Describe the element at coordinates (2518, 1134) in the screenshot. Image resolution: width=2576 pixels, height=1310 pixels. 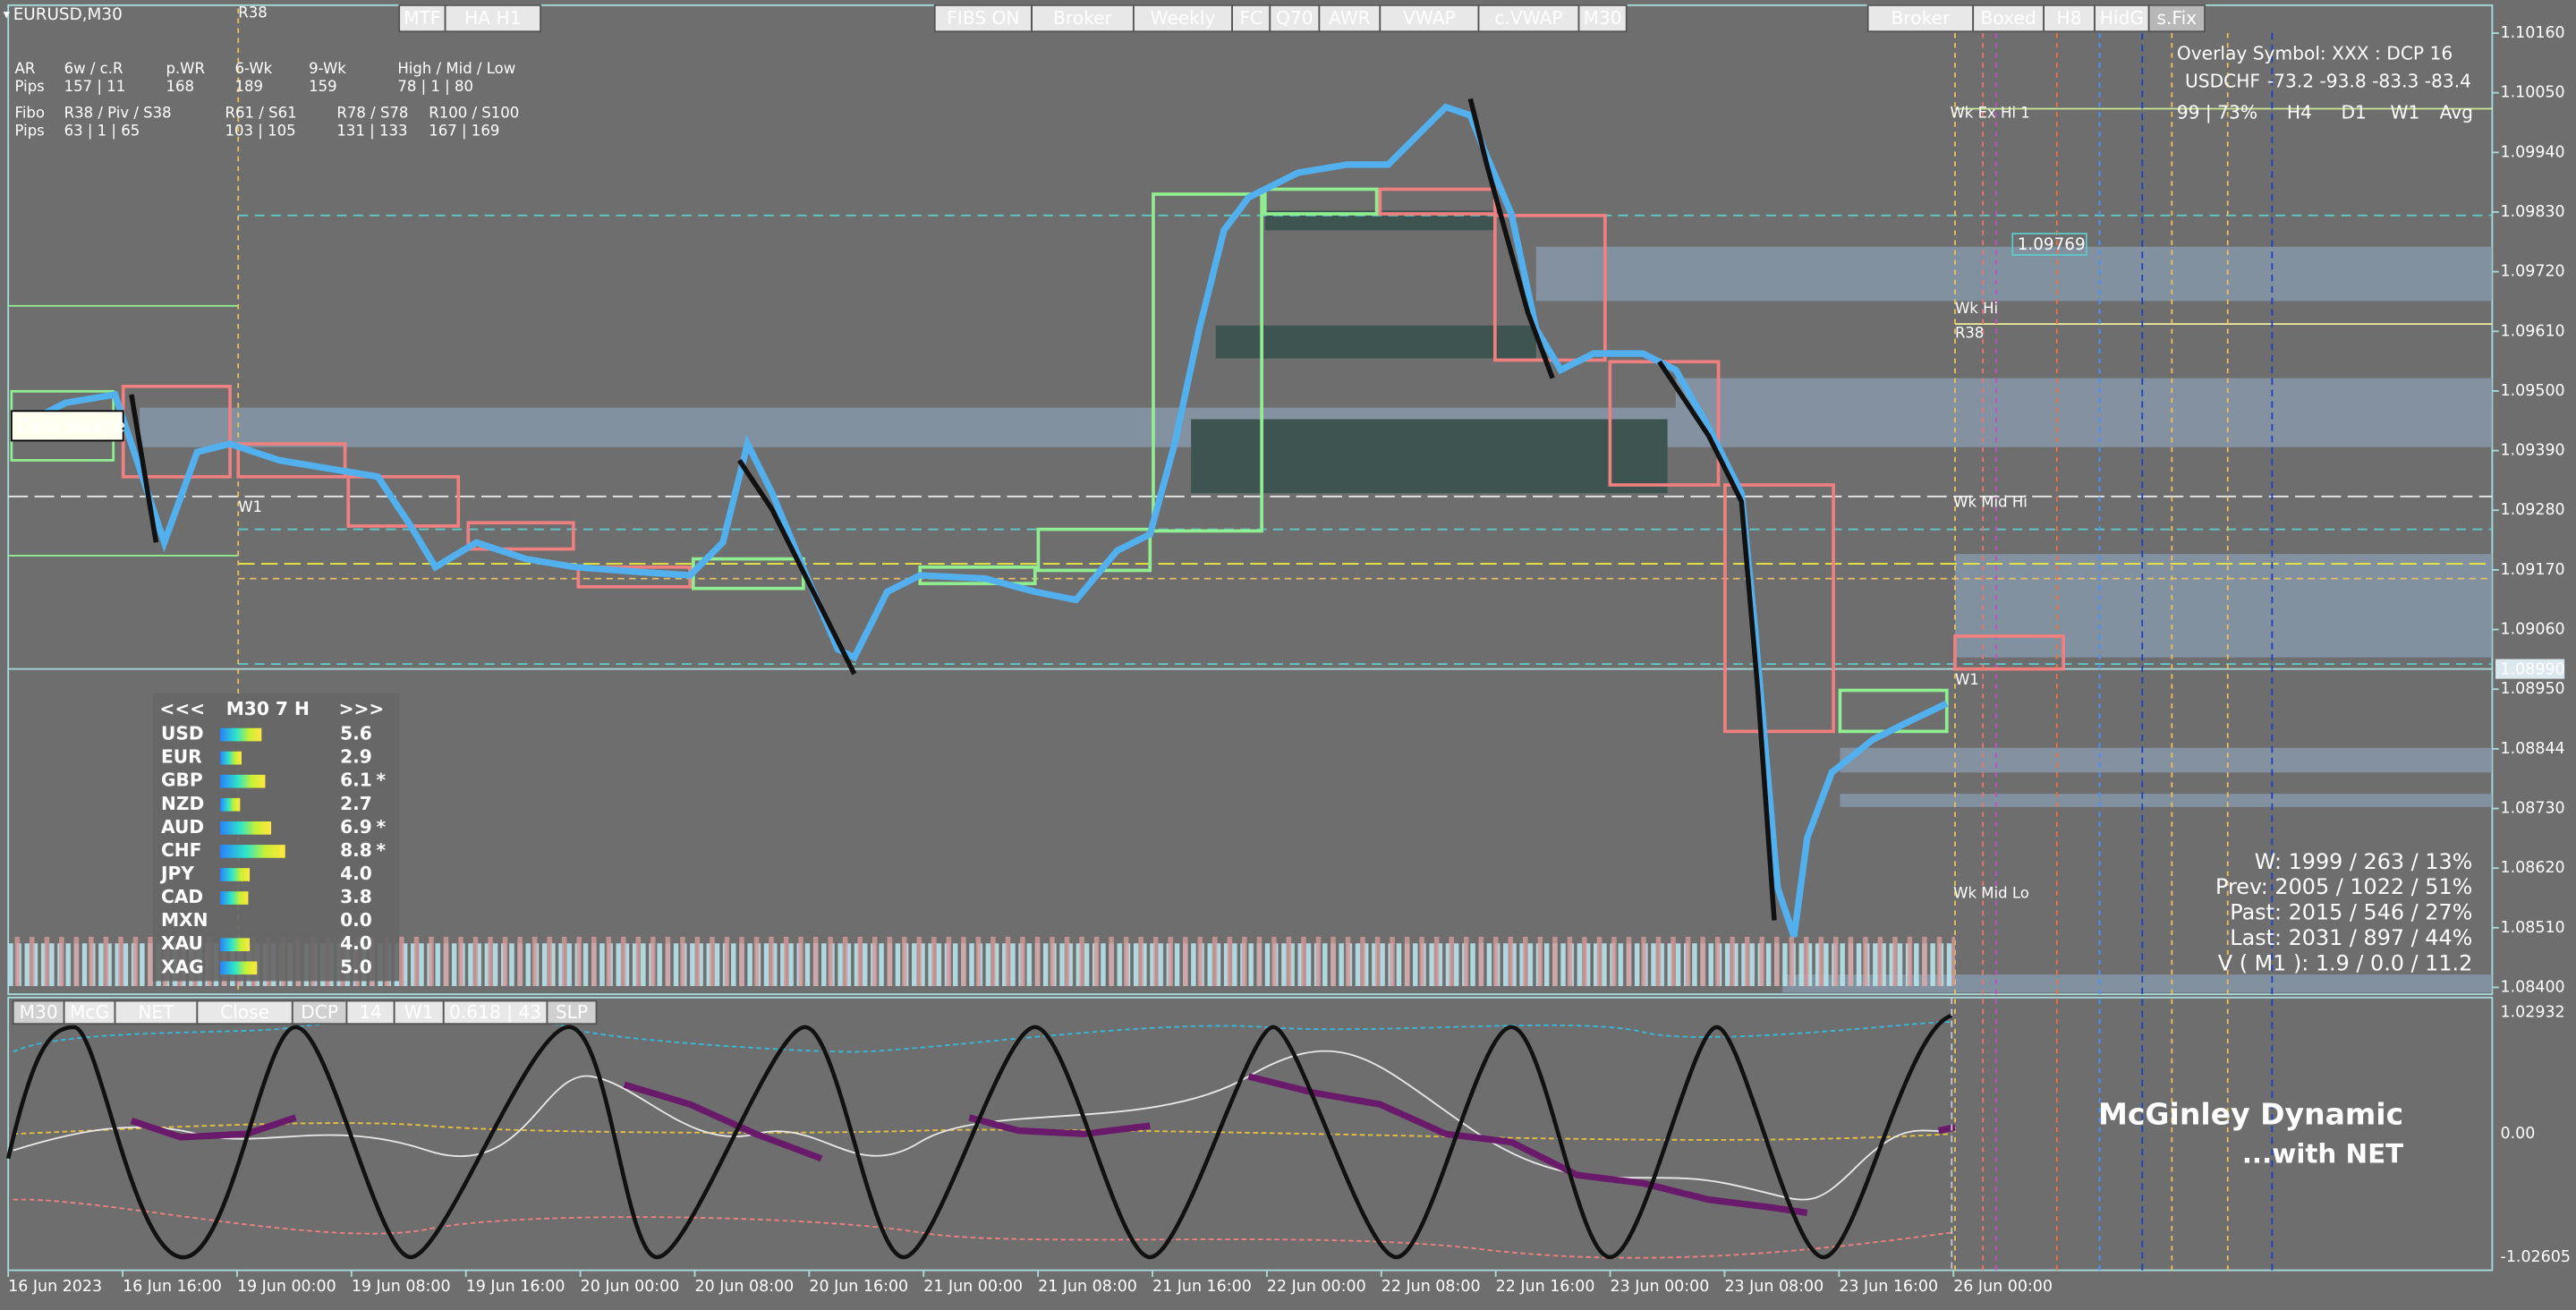
I see `oscillator-label: 0.00` at that location.